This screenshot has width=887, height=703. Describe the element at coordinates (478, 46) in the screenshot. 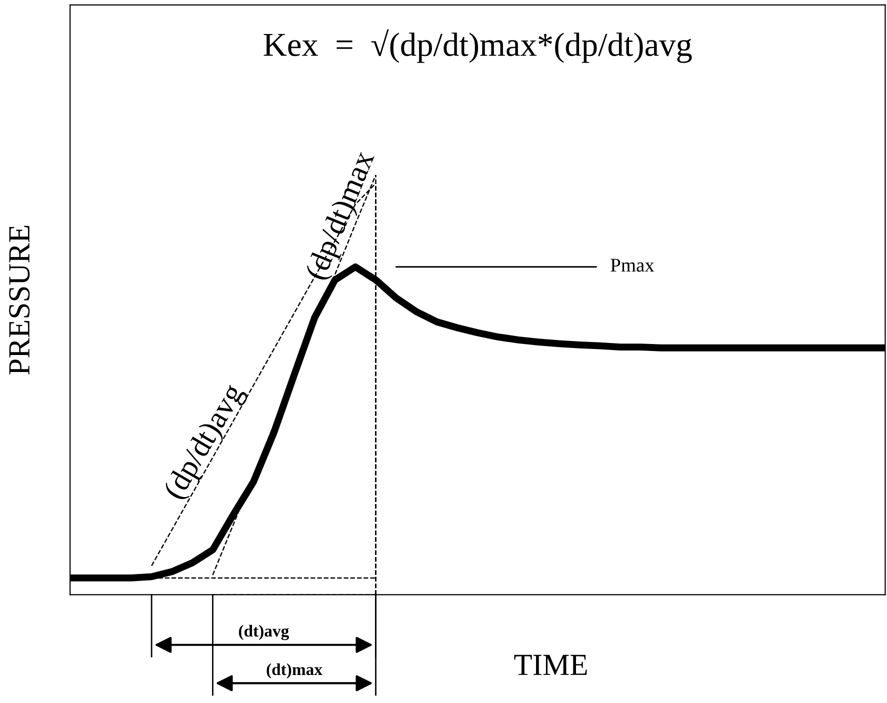

I see `text: Kex = √(dp/dt)max*(dp/dt)avg` at that location.